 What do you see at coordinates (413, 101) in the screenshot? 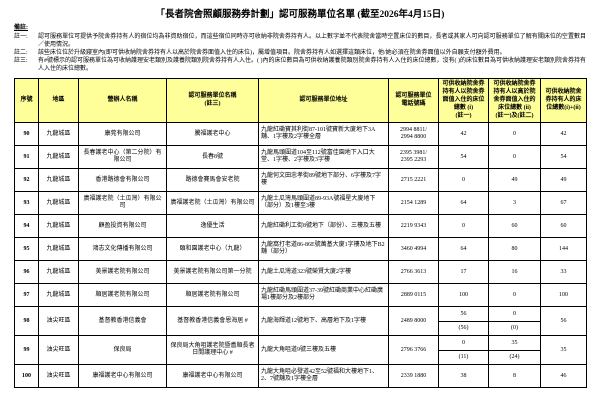
I see `column-header-5: 認可服務單位 電話號碼` at bounding box center [413, 101].